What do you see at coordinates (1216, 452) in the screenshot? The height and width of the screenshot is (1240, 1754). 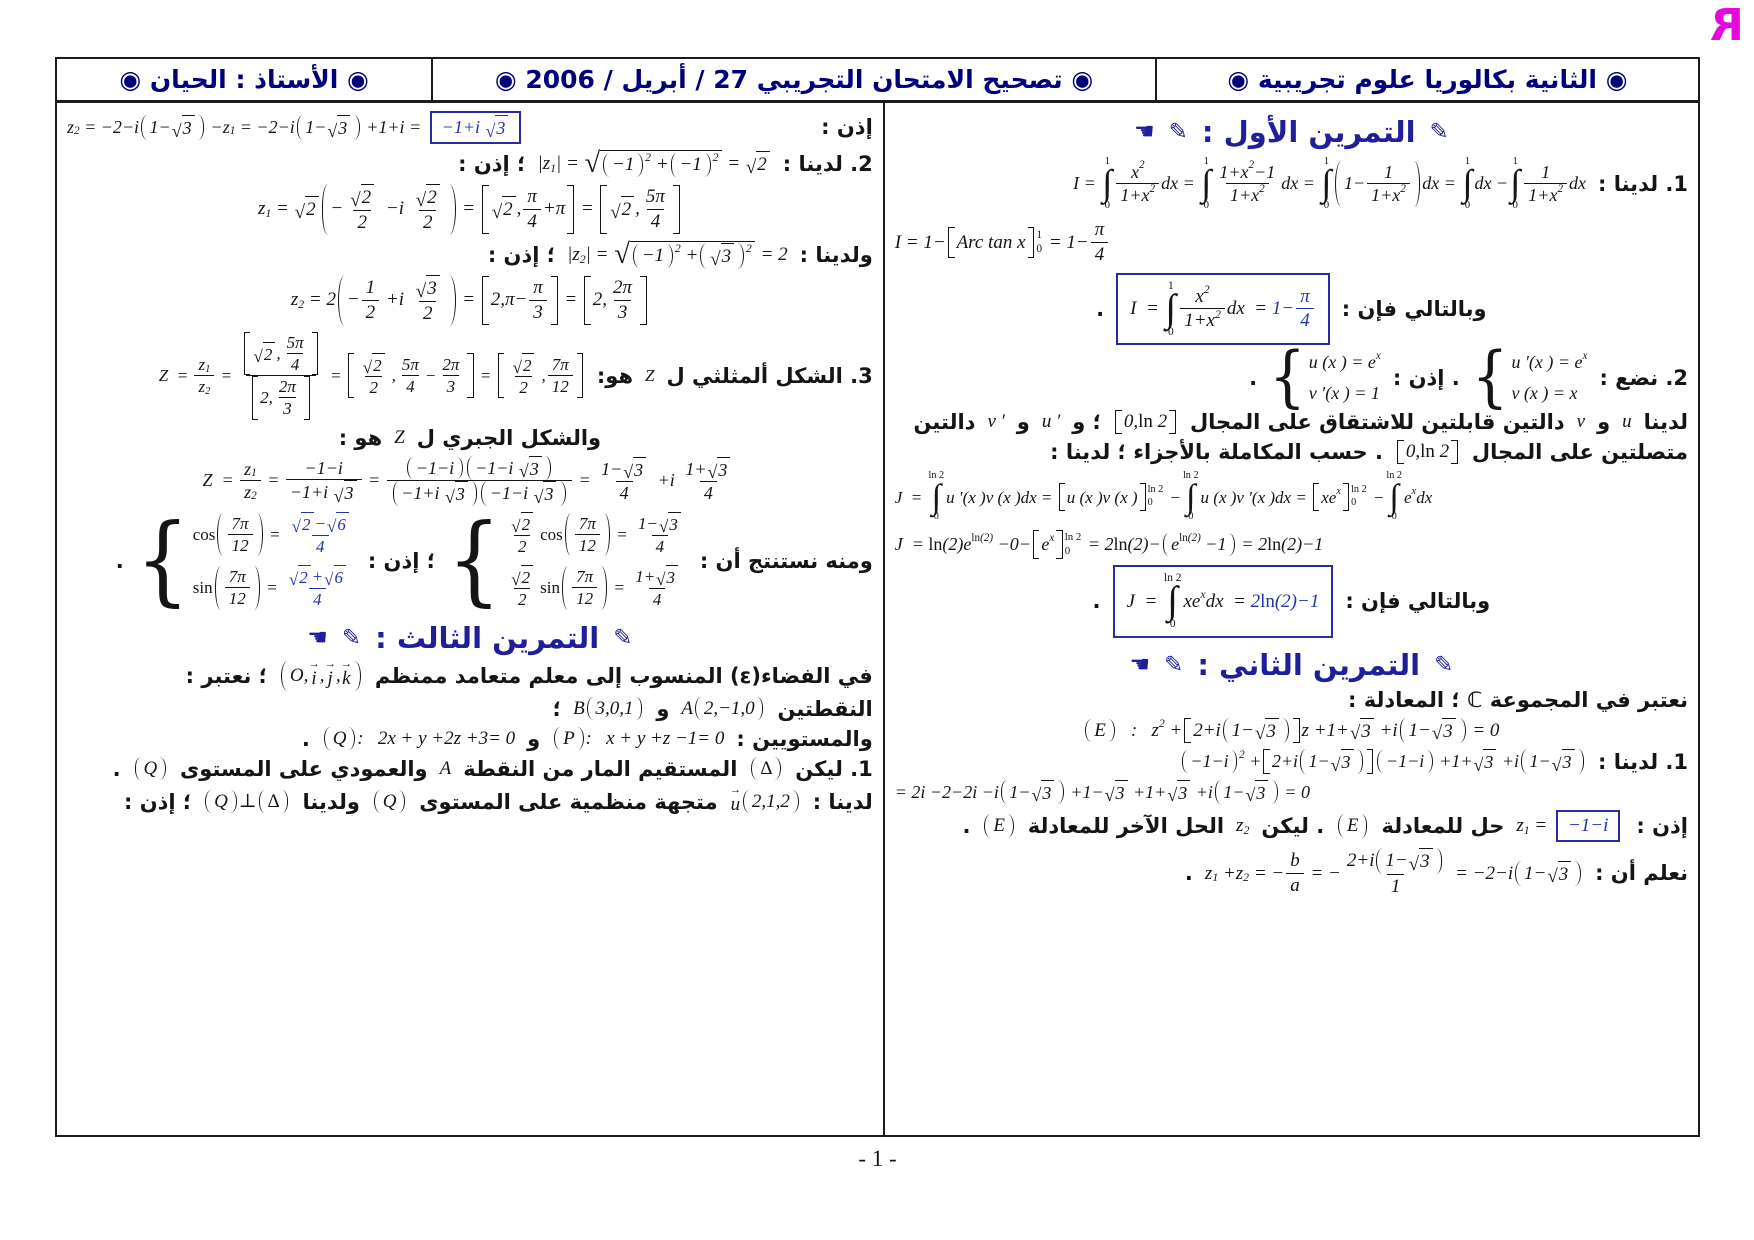 I see `arabic-text: . حسب المكاملة بالأجزاء ؛ لدينا :` at bounding box center [1216, 452].